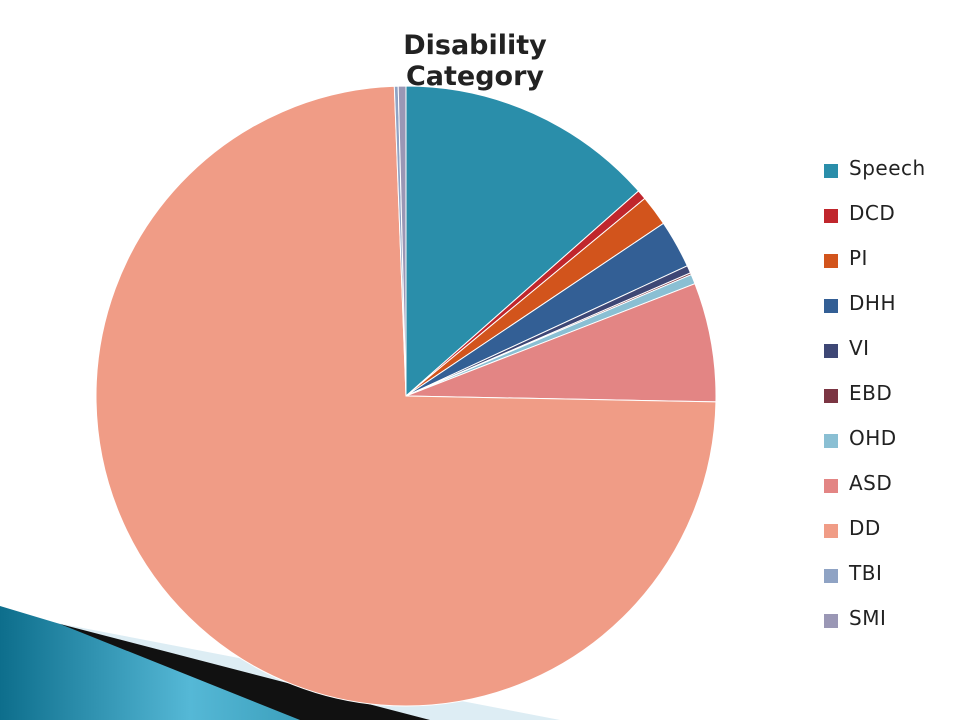  Describe the element at coordinates (522, 241) in the screenshot. I see `pie-slice-speech` at that location.